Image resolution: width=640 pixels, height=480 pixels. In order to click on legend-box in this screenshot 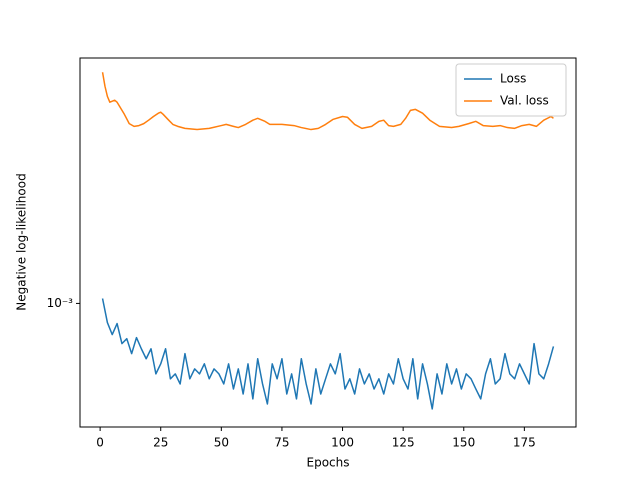, I will do `click(511, 90)`.